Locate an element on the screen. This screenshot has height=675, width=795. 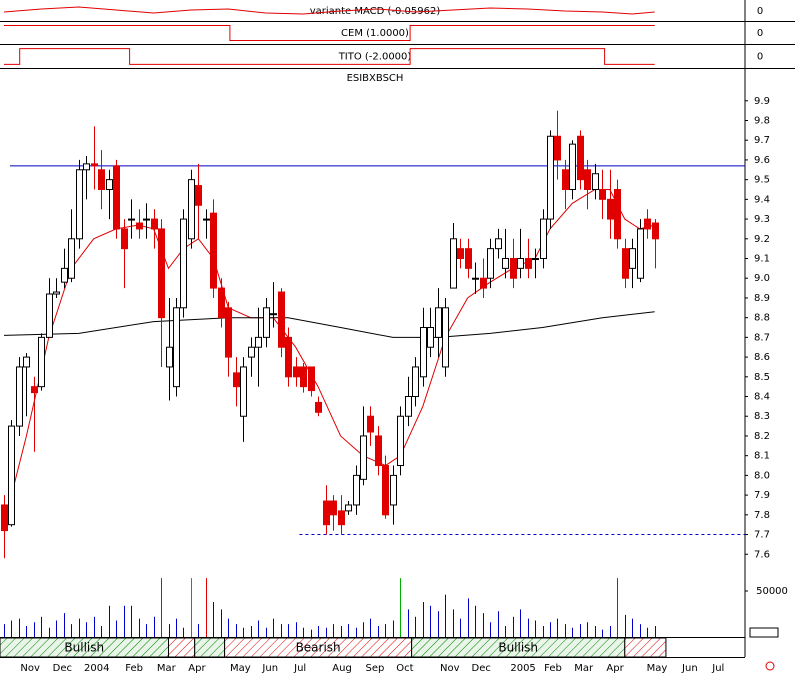
x-tick-label: Apr is located at coordinates (197, 668).